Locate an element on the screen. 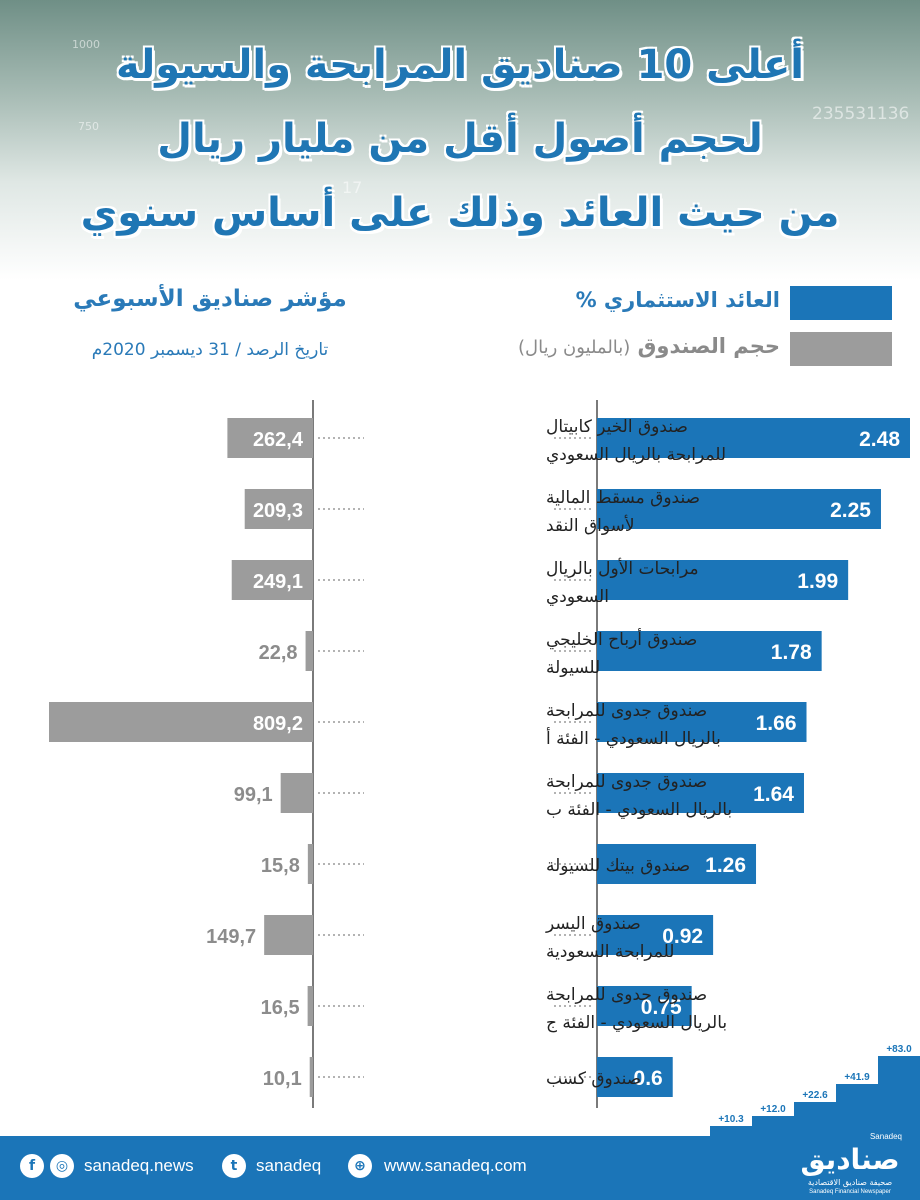  size-value-label: 15,8 is located at coordinates (280, 866).